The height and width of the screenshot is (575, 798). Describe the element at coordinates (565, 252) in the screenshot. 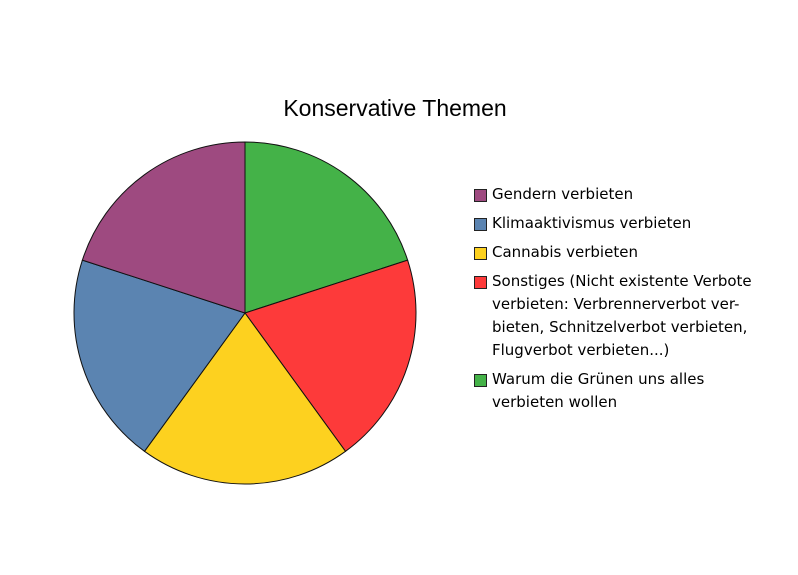

I see `legend-label: Cannabis verbieten` at that location.